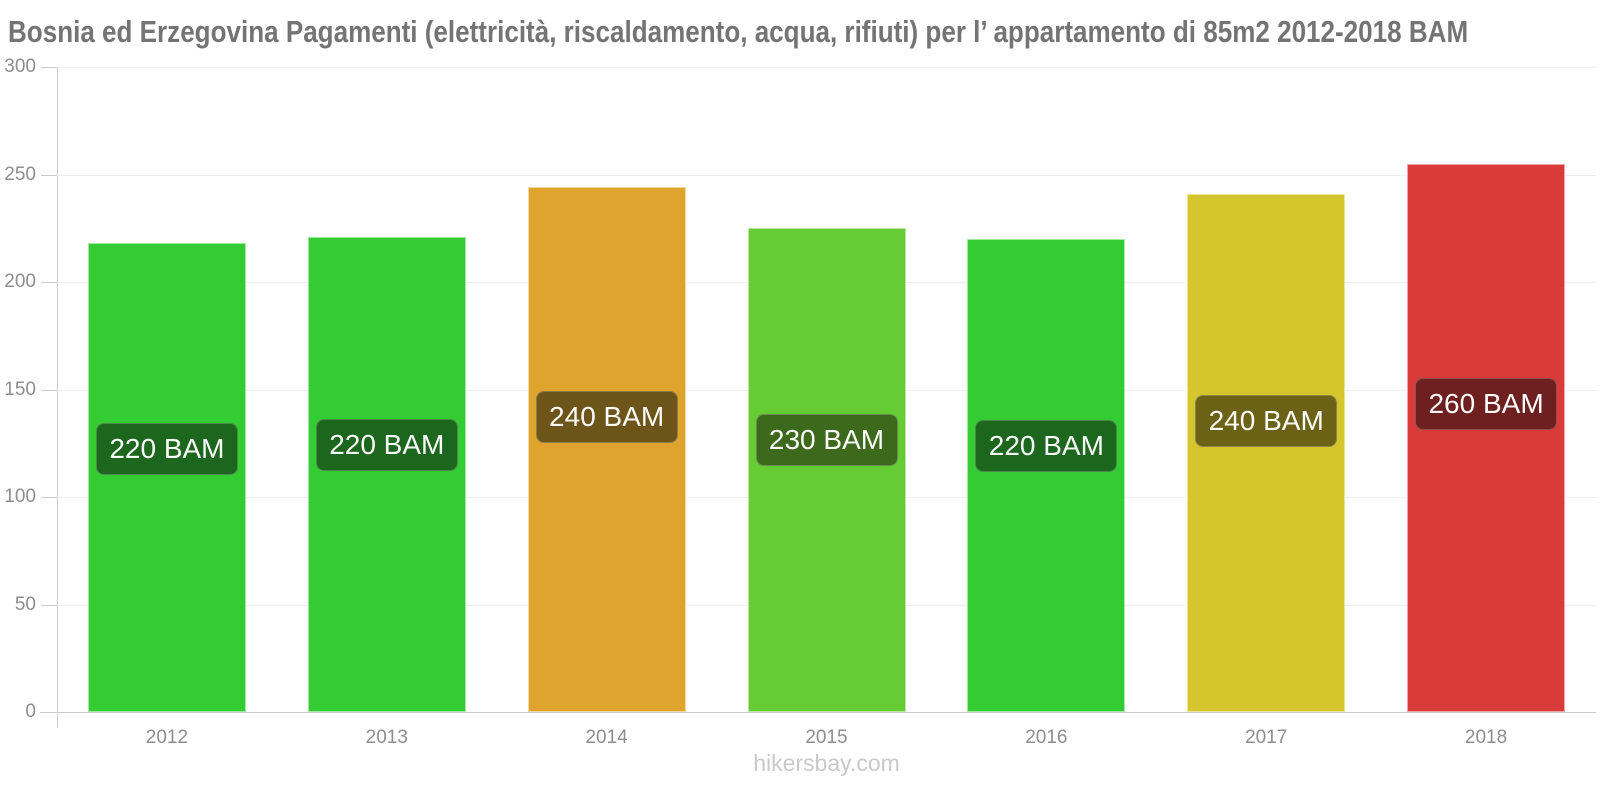  Describe the element at coordinates (606, 449) in the screenshot. I see `bar-2014: 240 BAM` at that location.